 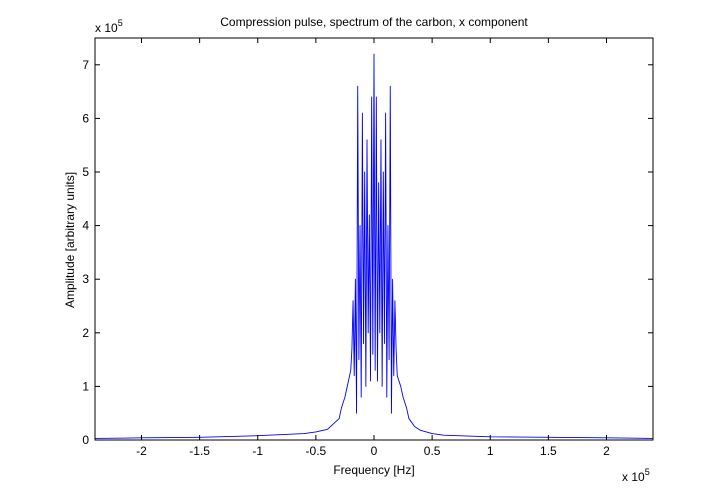 I want to click on x-multiplier-base: x 10, so click(x=633, y=477).